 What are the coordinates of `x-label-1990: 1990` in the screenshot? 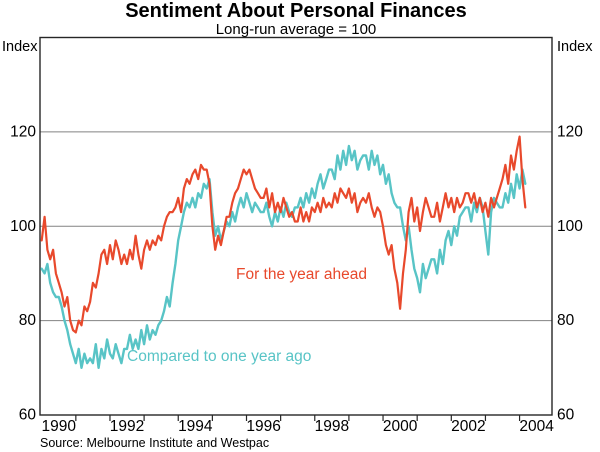 It's located at (59, 426).